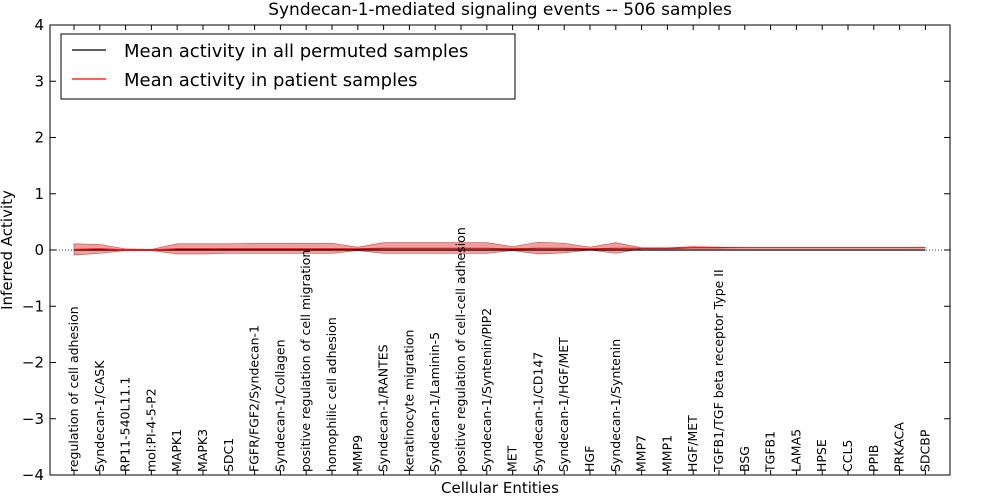 This screenshot has width=1000, height=500. I want to click on x-tick-label: MET, so click(512, 458).